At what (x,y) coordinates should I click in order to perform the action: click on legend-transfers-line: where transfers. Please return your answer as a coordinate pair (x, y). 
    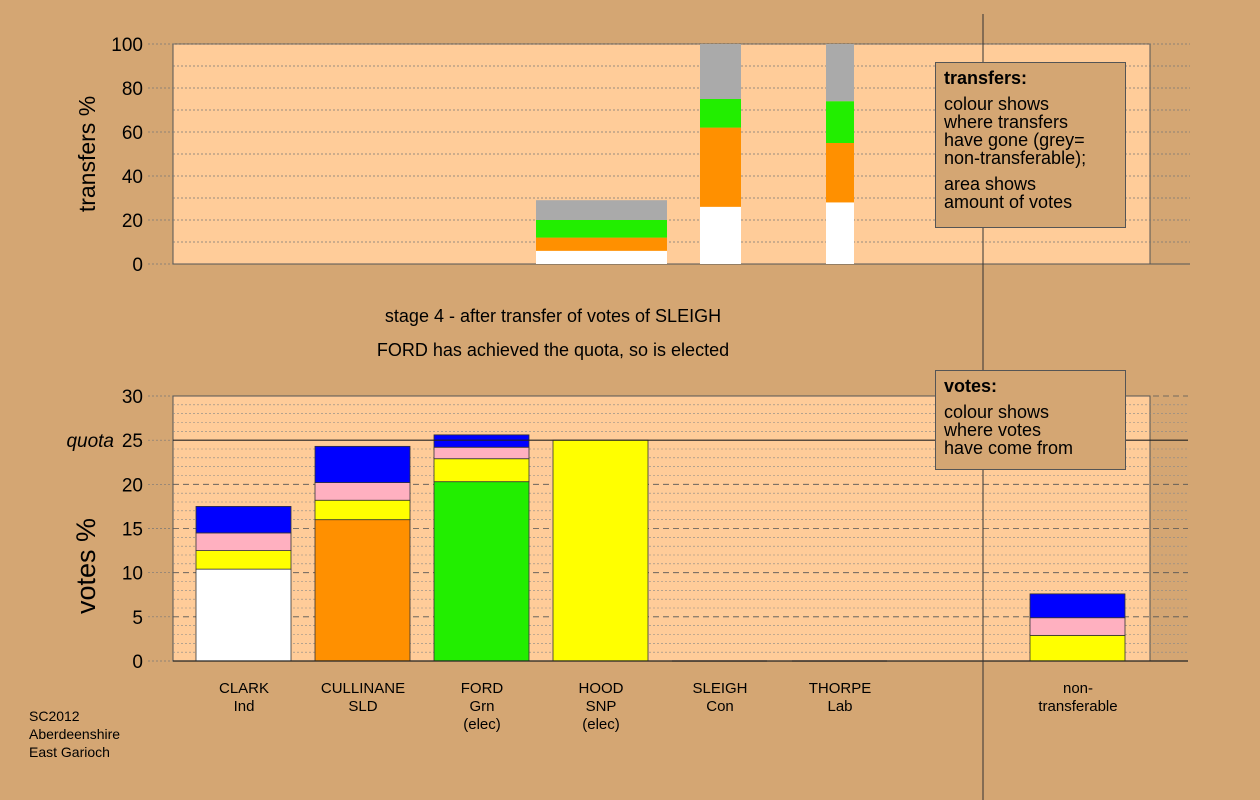
    Looking at the image, I should click on (1006, 122).